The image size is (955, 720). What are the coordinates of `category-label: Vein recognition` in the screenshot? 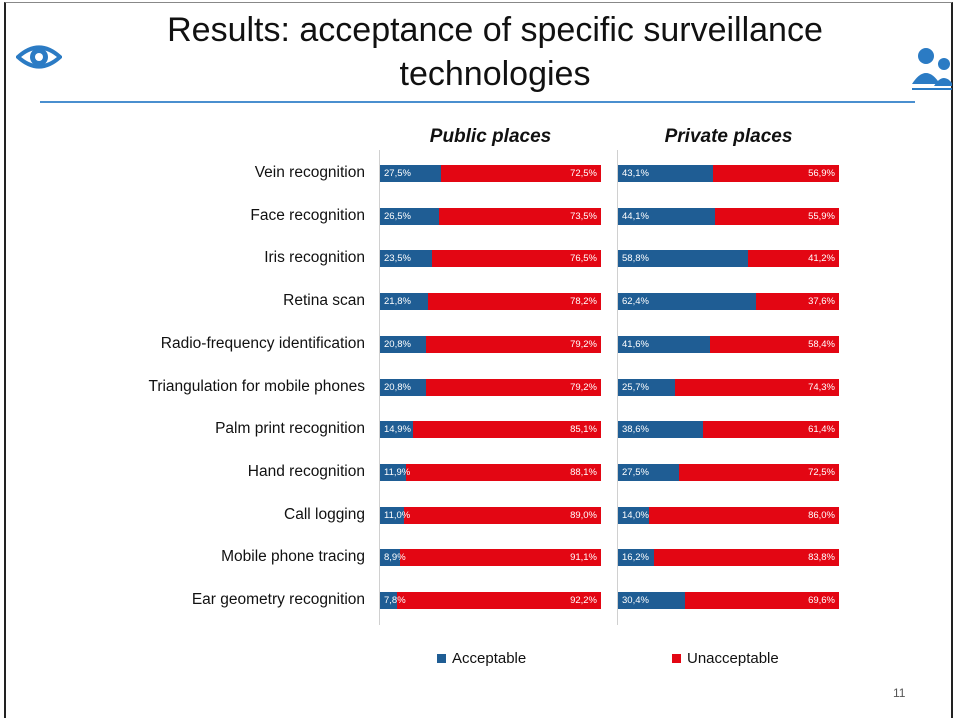 It's located at (309, 172).